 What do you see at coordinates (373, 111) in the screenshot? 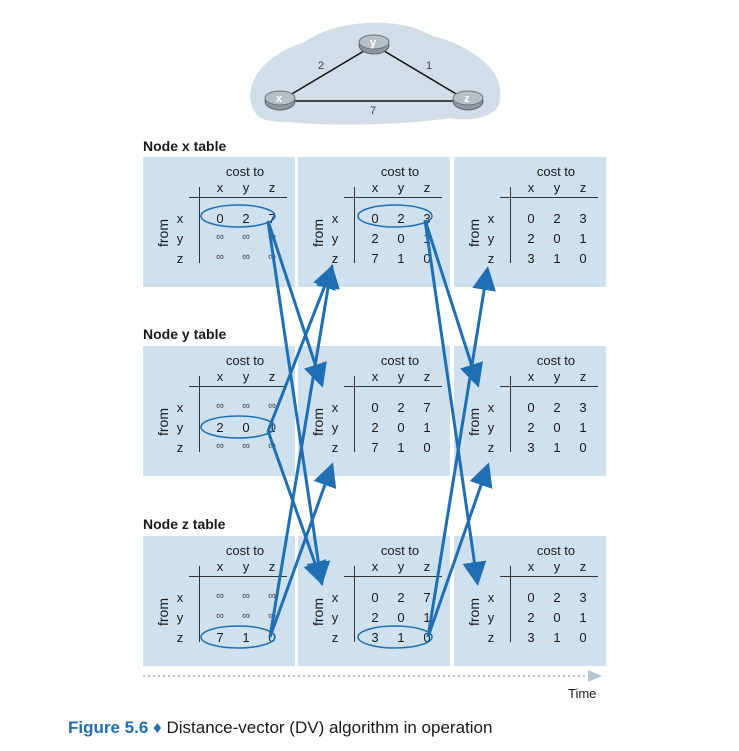
I see `link-cost-x-z: 7` at bounding box center [373, 111].